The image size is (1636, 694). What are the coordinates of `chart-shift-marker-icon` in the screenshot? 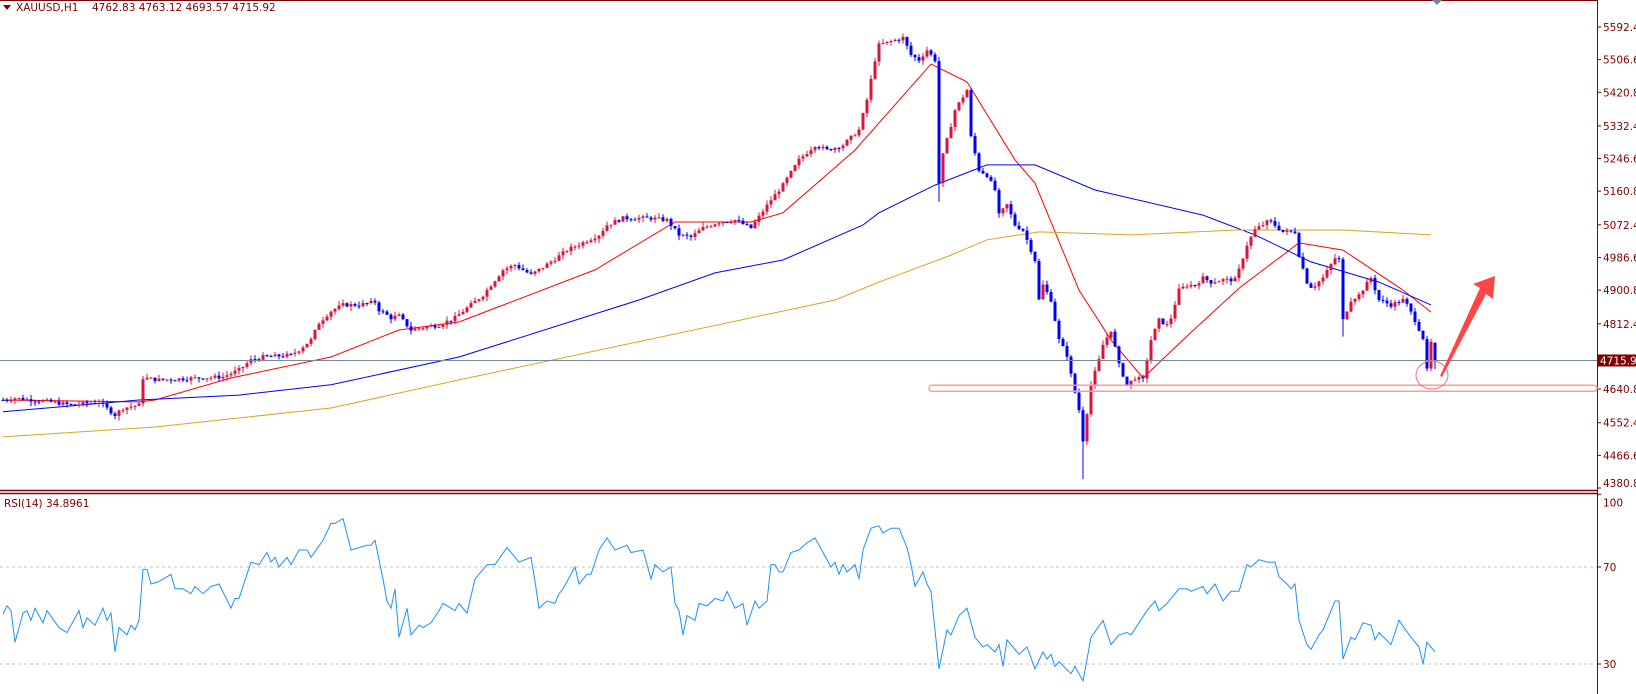 It's located at (1437, 2).